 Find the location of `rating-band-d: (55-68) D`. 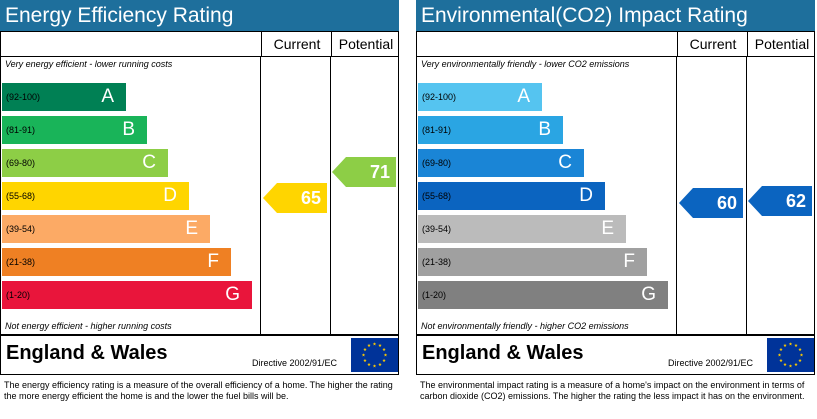

rating-band-d: (55-68) D is located at coordinates (511, 196).